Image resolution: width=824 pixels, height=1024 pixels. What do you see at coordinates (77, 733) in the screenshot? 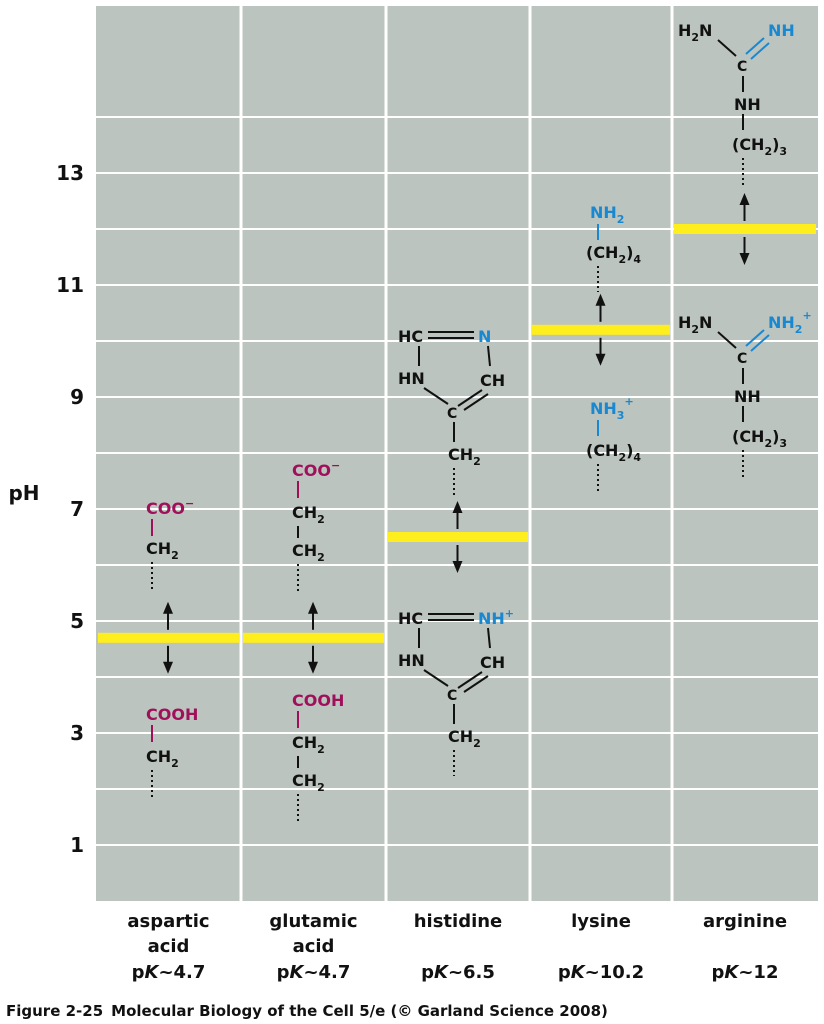
I see `y-tick-label: 3` at bounding box center [77, 733].